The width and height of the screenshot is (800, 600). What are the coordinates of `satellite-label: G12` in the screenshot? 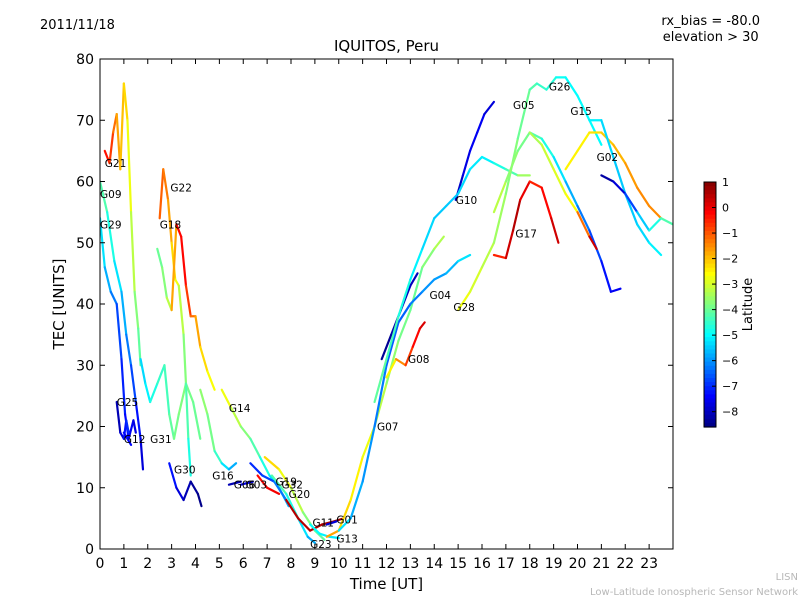 It's located at (135, 440).